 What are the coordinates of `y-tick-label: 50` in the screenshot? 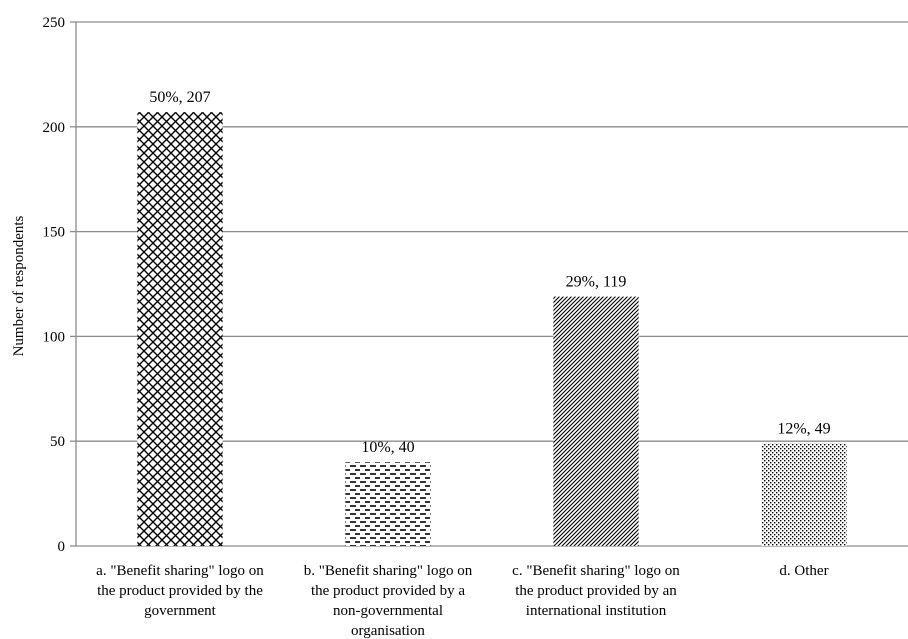 It's located at (57, 442).